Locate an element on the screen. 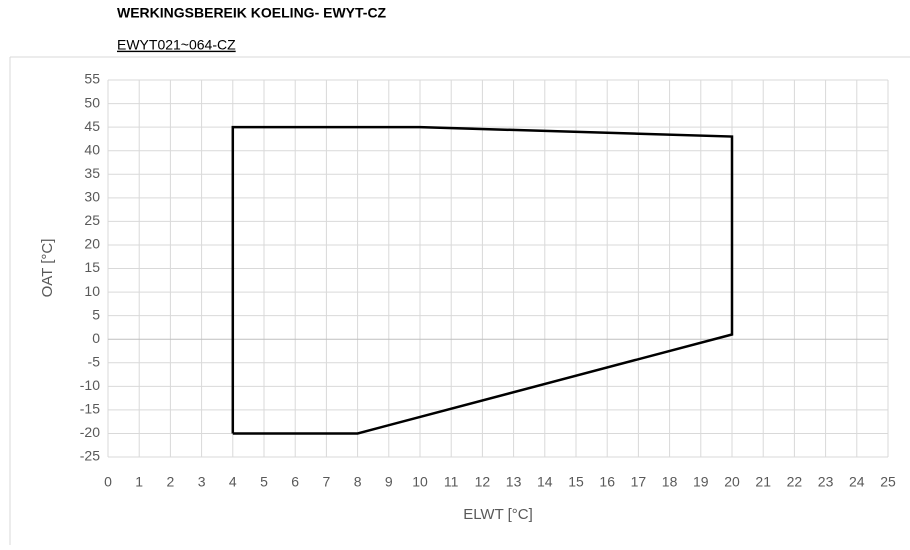 This screenshot has height=550, width=910. x-tick-label: 8 is located at coordinates (358, 482).